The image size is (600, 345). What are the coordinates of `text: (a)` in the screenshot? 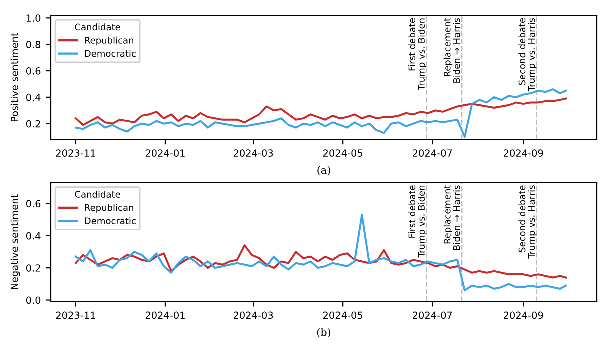 It's located at (324, 171).